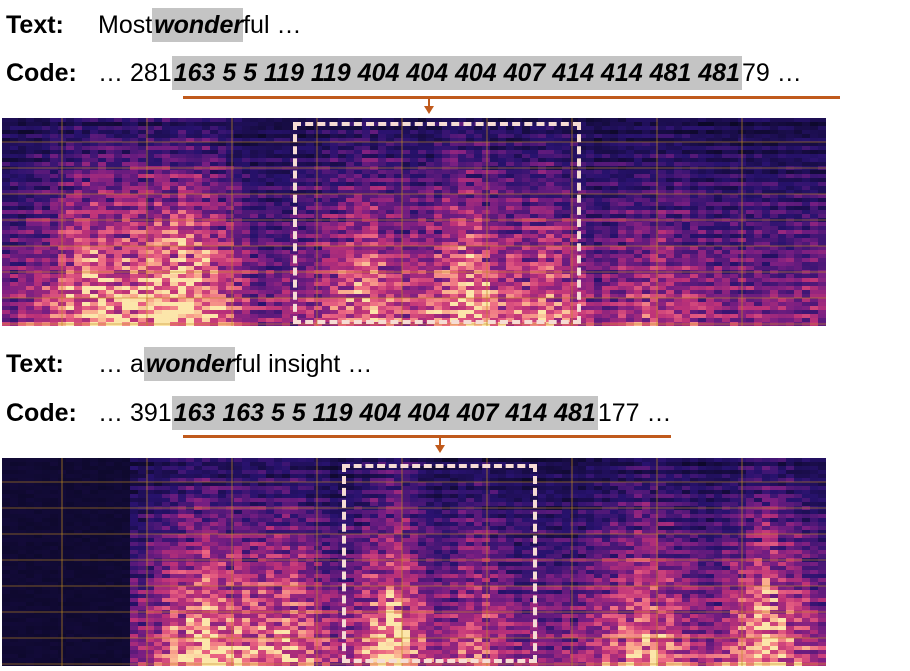  What do you see at coordinates (135, 73) in the screenshot?
I see `example1-code-prefix: … 281` at bounding box center [135, 73].